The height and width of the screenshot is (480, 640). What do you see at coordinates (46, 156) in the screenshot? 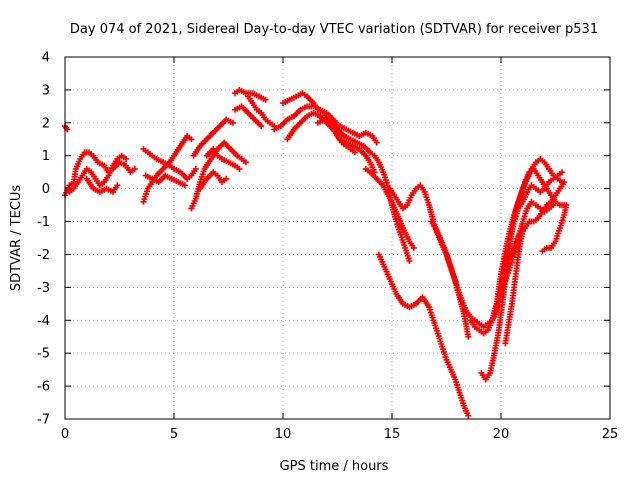
I see `y-tick-label: 1` at bounding box center [46, 156].